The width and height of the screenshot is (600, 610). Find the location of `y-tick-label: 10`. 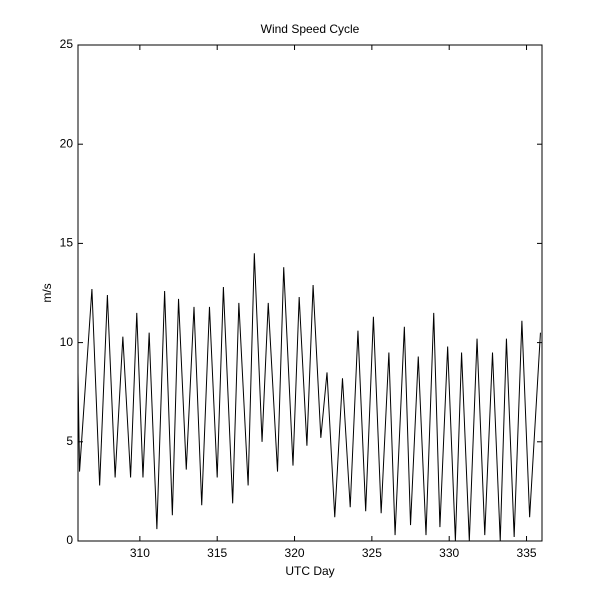

y-tick-label: 10 is located at coordinates (67, 342).